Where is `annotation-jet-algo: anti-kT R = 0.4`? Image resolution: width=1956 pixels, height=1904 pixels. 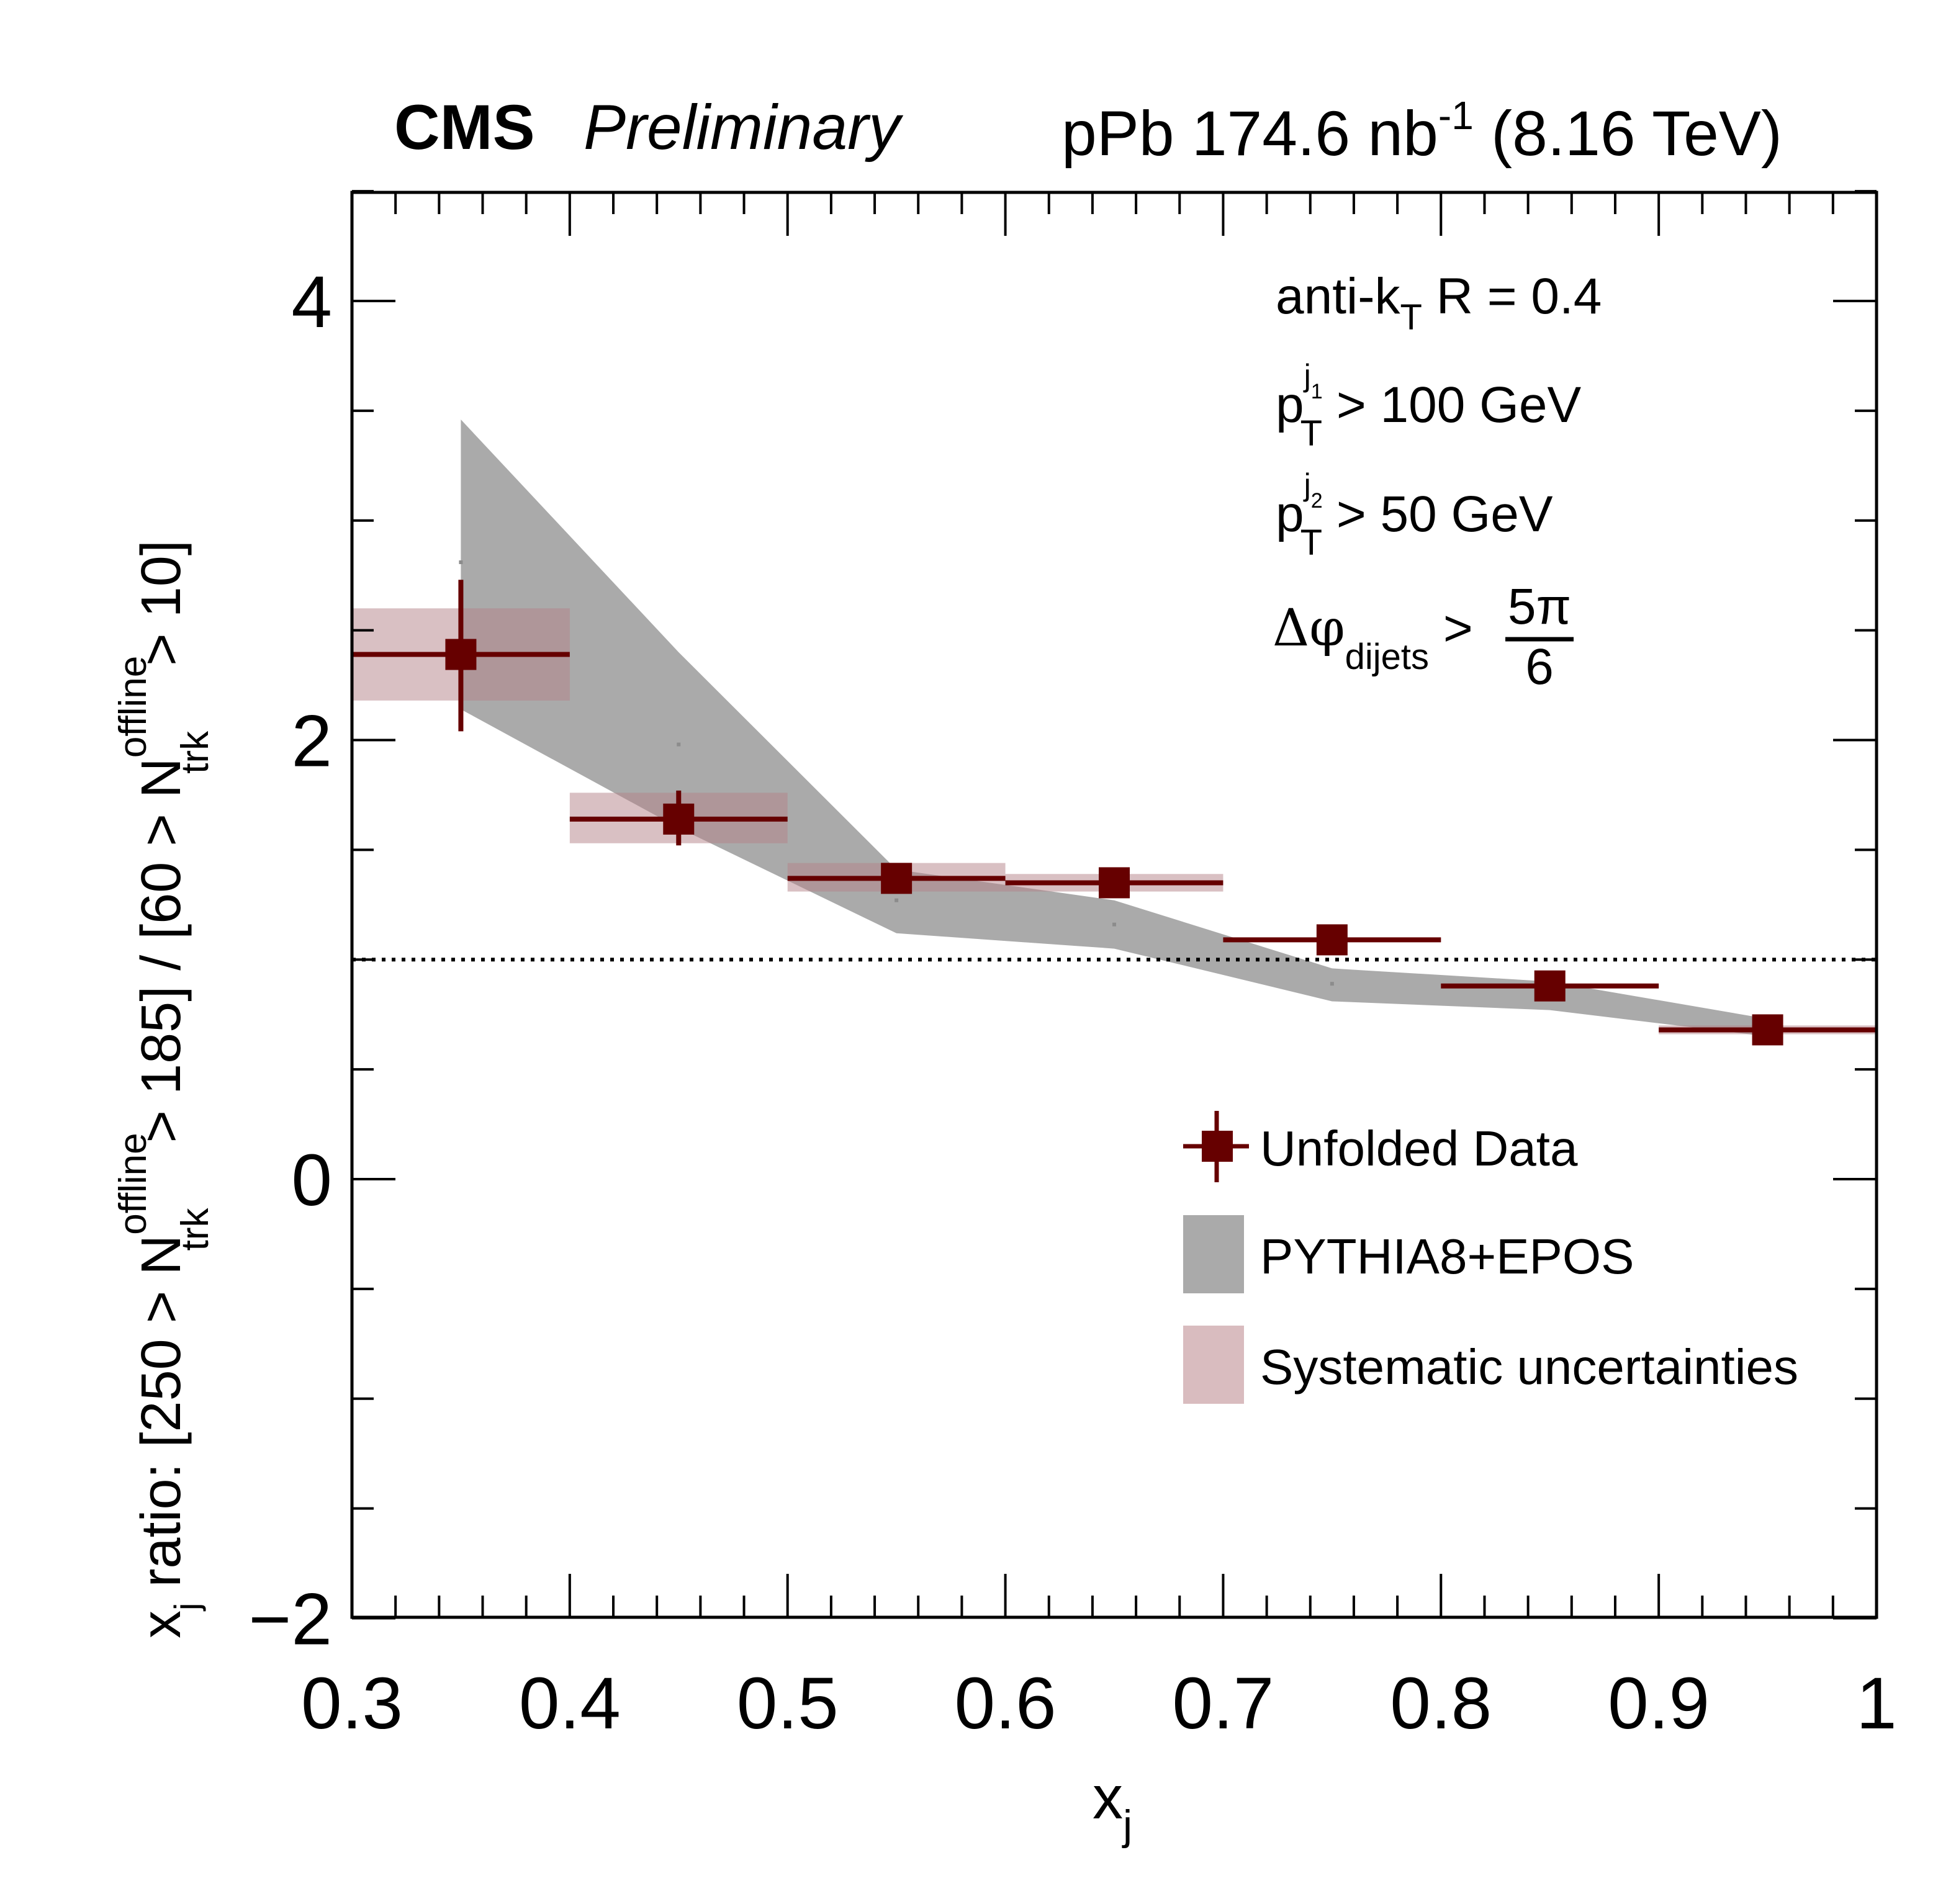
annotation-jet-algo: anti-kT R = 0.4 is located at coordinates (1439, 303).